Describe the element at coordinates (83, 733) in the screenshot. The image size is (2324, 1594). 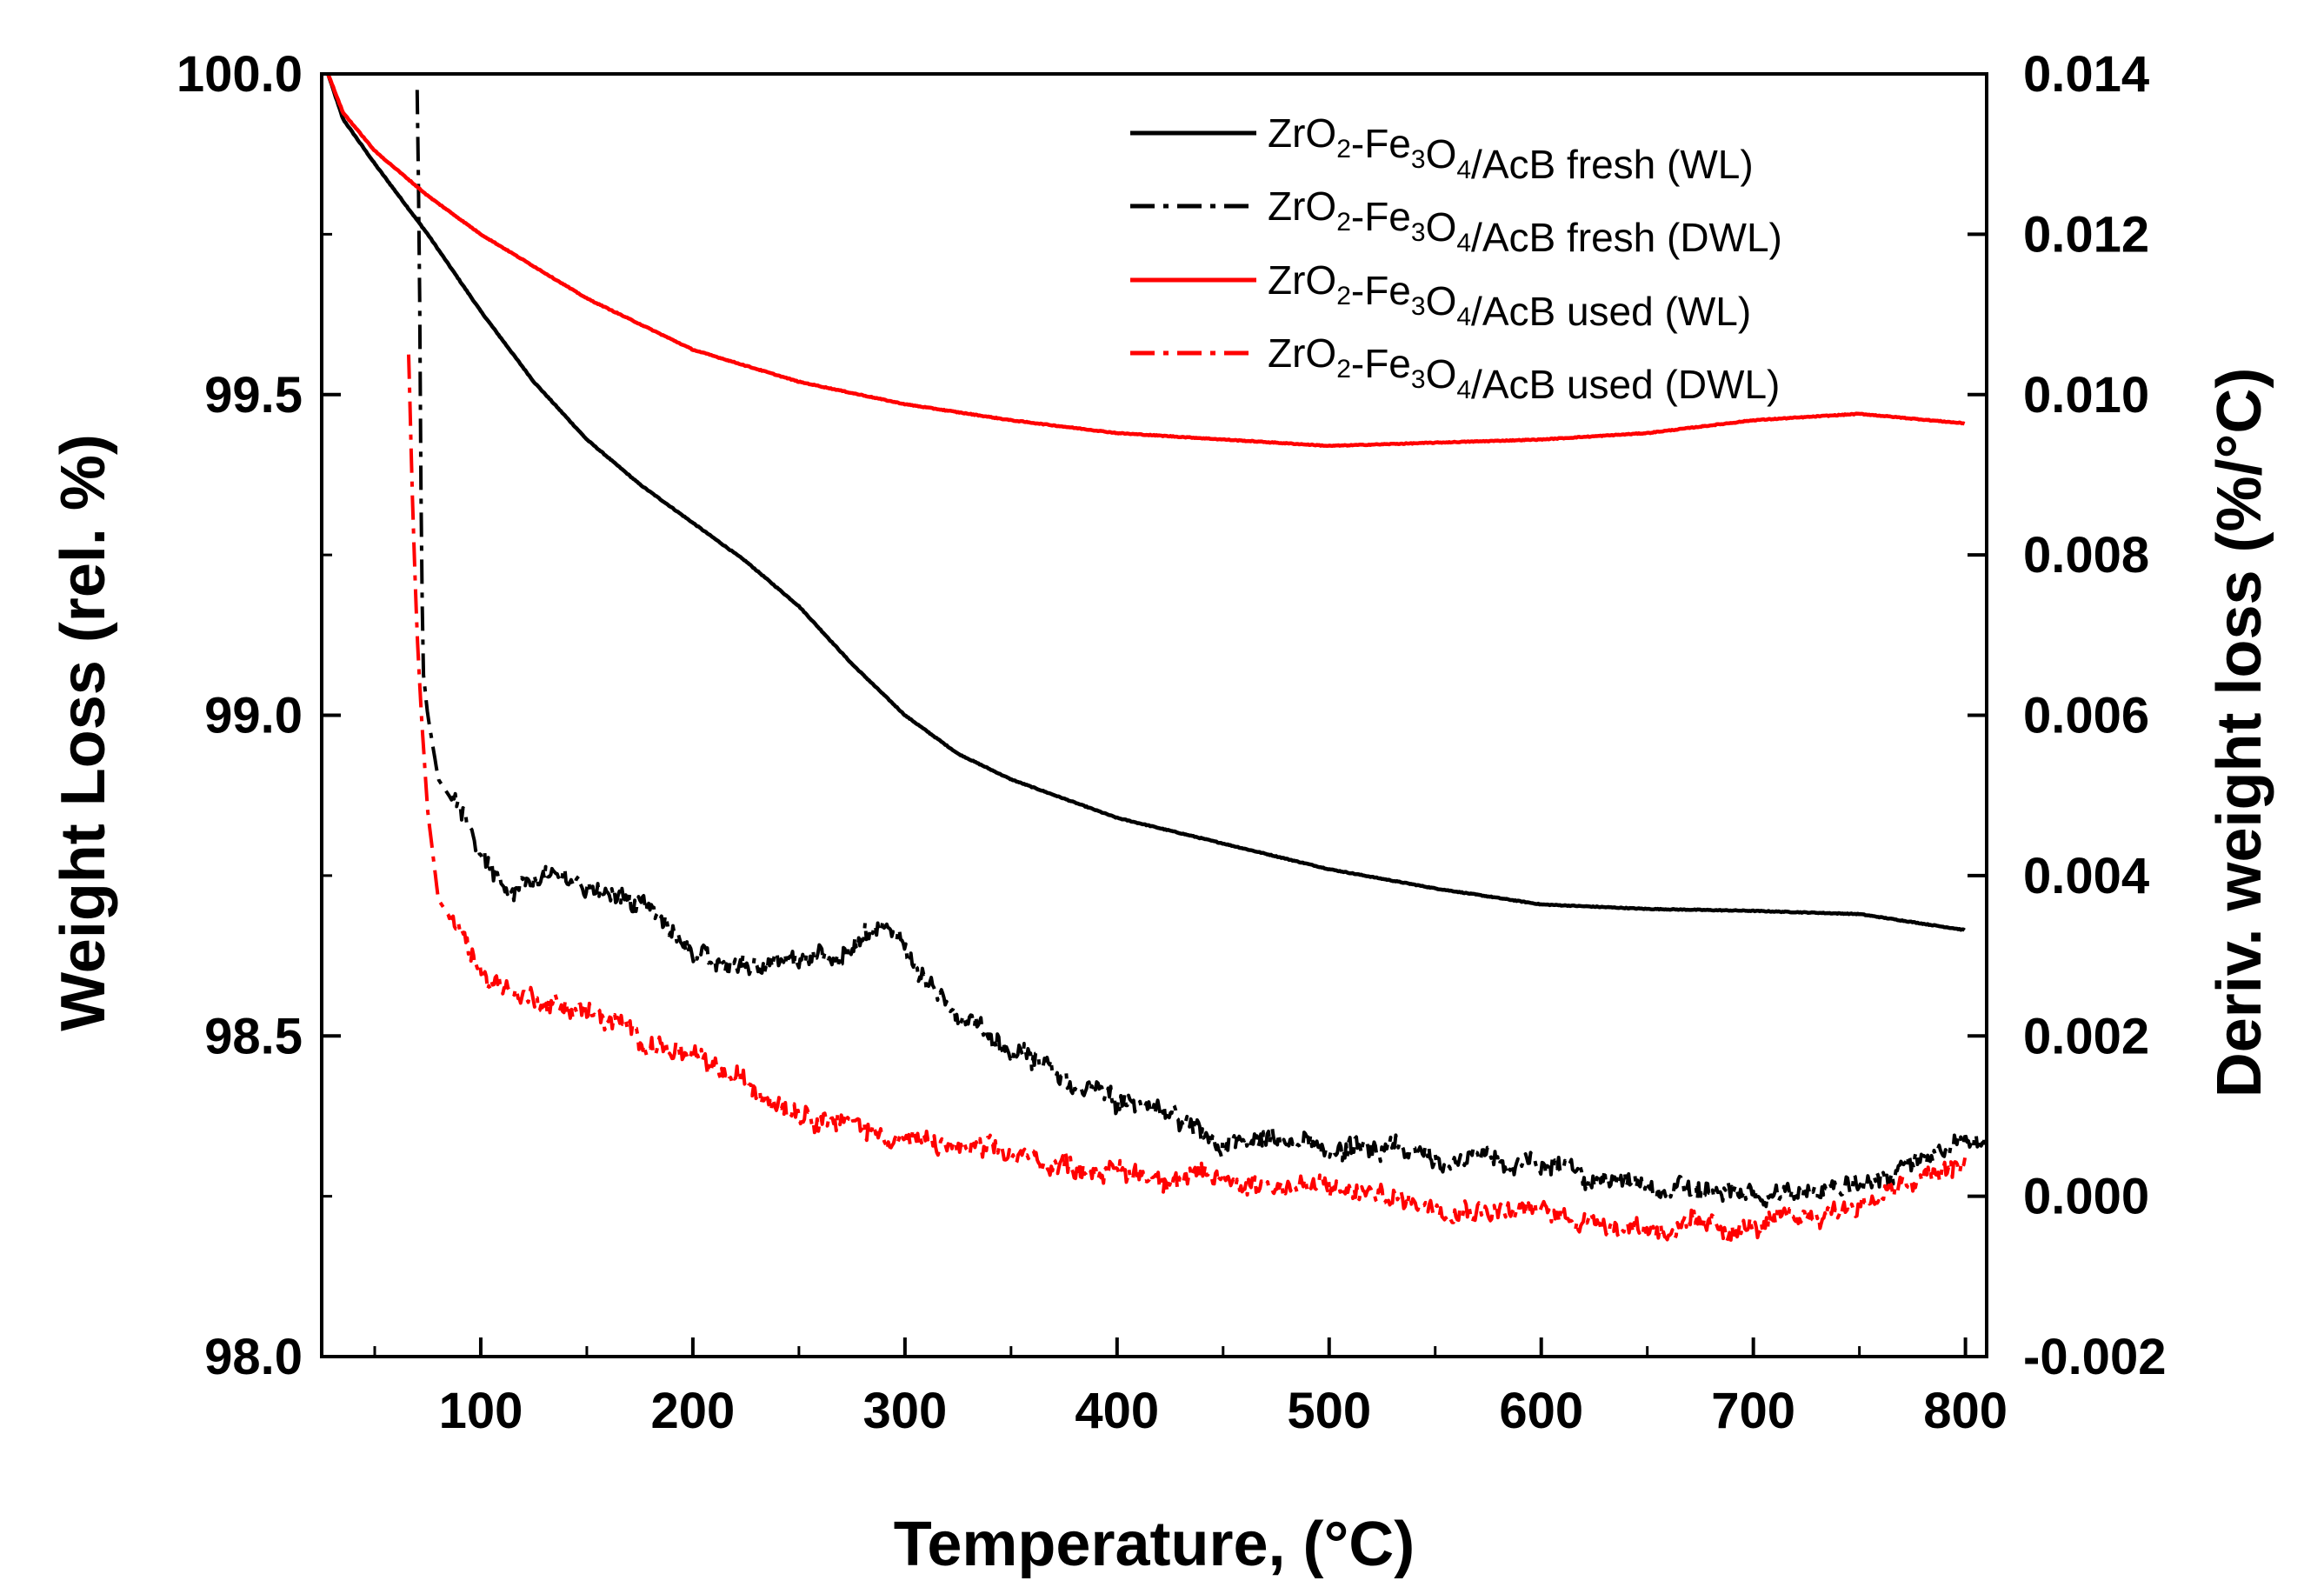
I see `y-axis-title: Weight Loss (rel. %)` at that location.